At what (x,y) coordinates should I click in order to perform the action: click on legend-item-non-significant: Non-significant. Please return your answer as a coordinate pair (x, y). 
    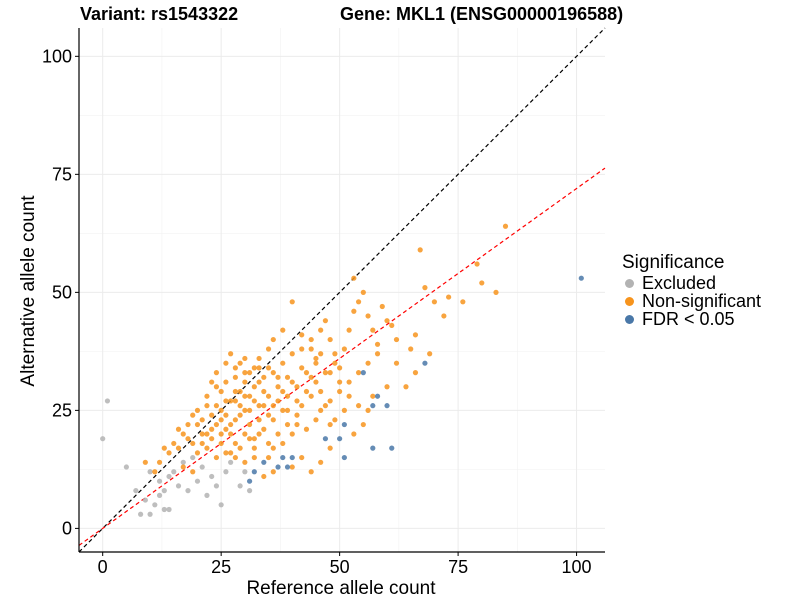
    Looking at the image, I should click on (692, 300).